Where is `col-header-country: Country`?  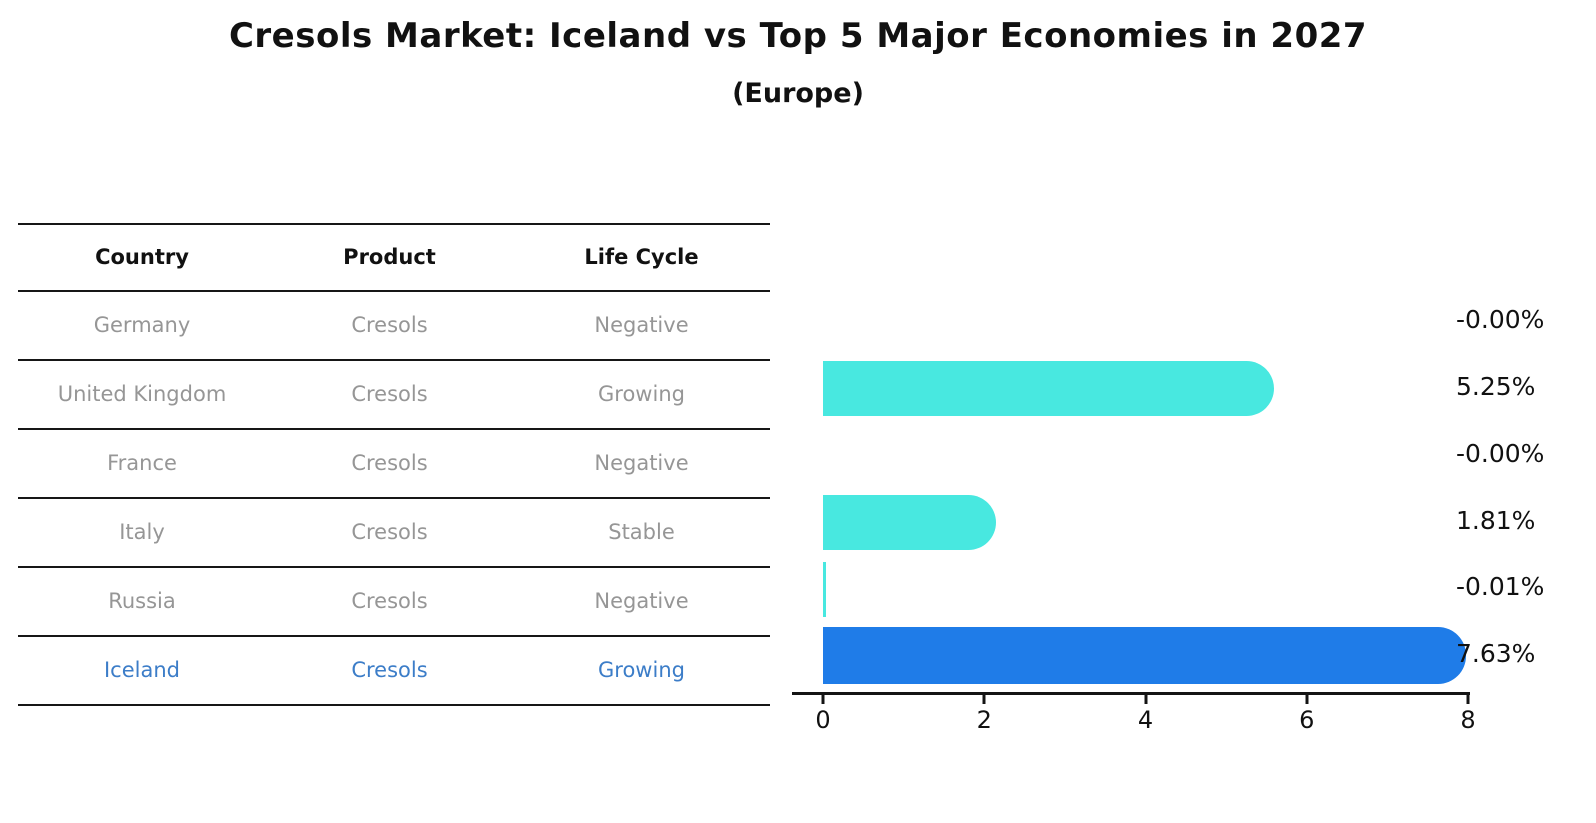 col-header-country: Country is located at coordinates (142, 257).